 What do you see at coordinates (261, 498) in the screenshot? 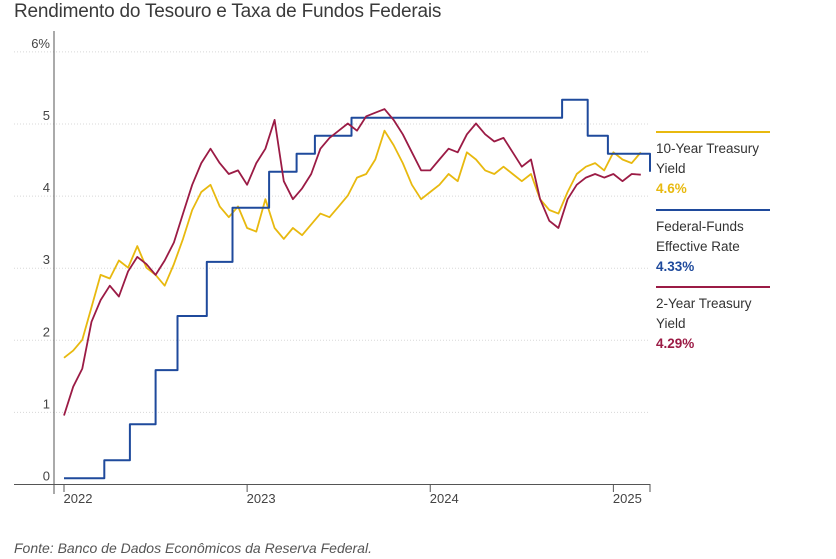
I see `x-tick-label: 2023` at bounding box center [261, 498].